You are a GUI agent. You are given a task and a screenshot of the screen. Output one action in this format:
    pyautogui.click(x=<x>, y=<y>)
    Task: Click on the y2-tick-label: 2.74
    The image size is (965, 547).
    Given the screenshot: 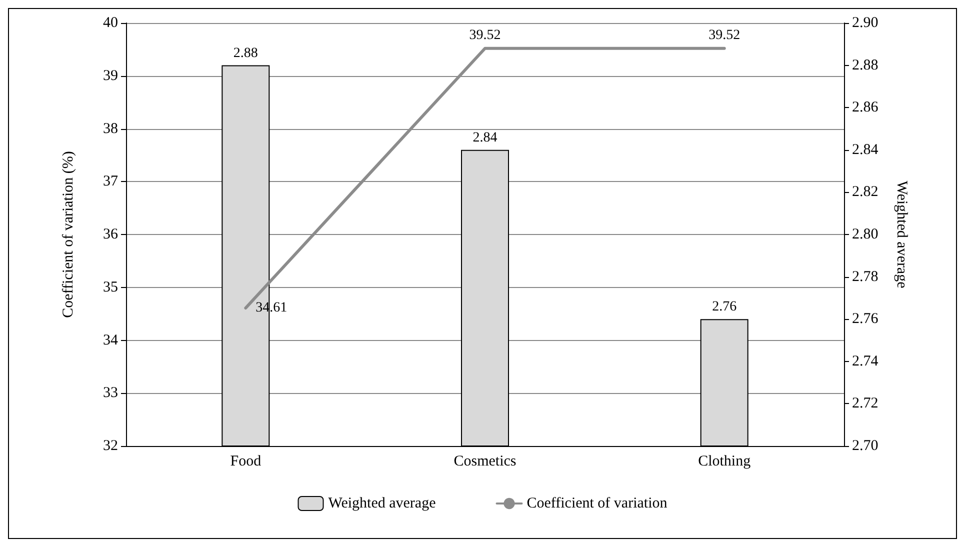 What is the action you would take?
    pyautogui.click(x=865, y=361)
    